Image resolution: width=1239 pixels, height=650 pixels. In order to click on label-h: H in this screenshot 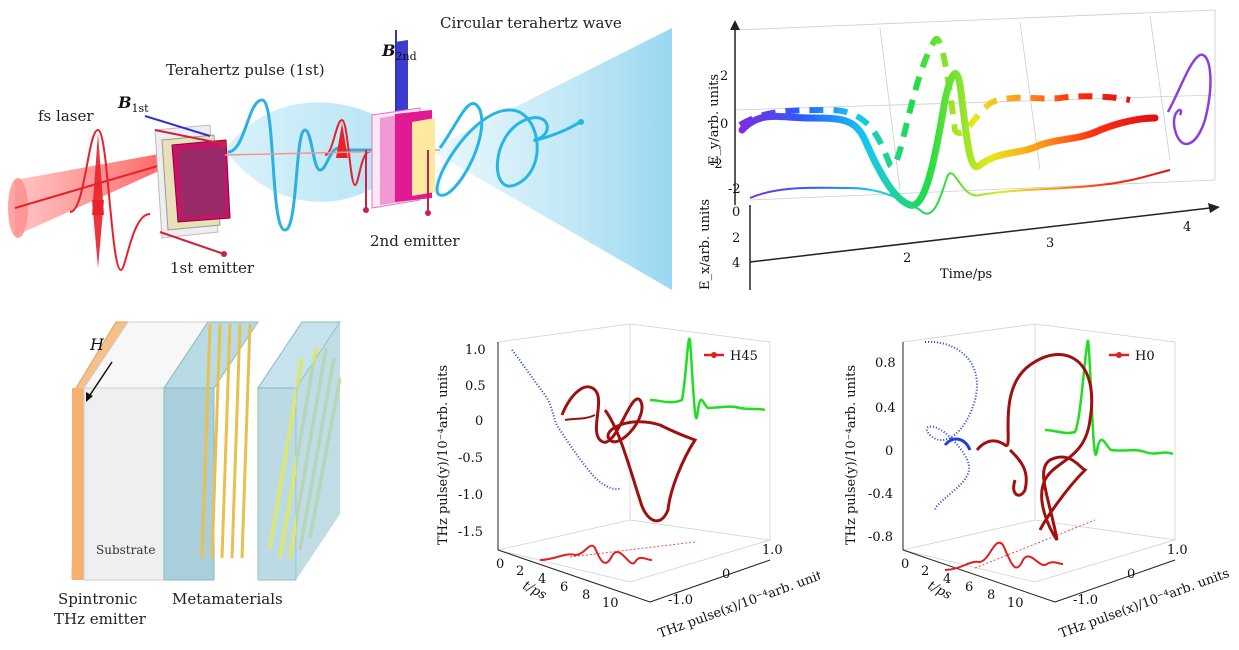, I will do `click(97, 344)`.